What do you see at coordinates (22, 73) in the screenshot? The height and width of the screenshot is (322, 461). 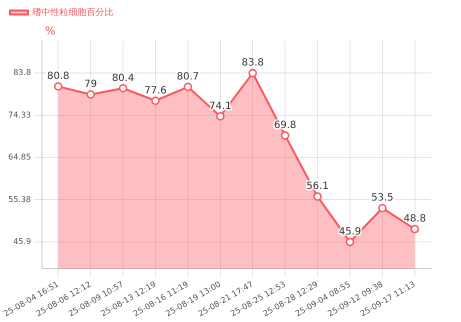 I see `y-tick-label: 83.8` at bounding box center [22, 73].